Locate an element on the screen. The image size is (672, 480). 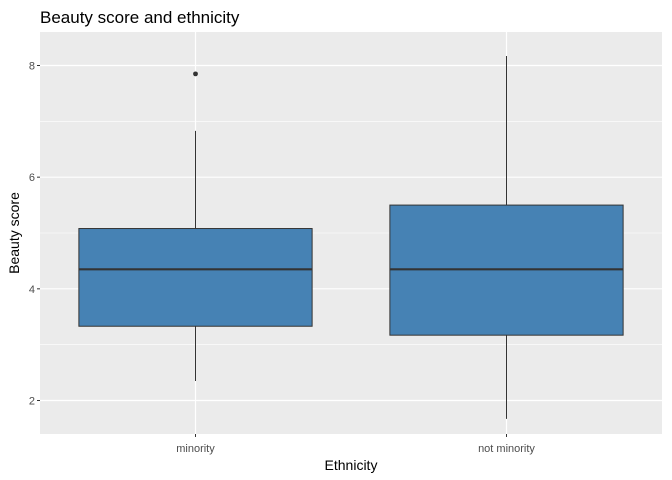
outlier-point is located at coordinates (195, 74).